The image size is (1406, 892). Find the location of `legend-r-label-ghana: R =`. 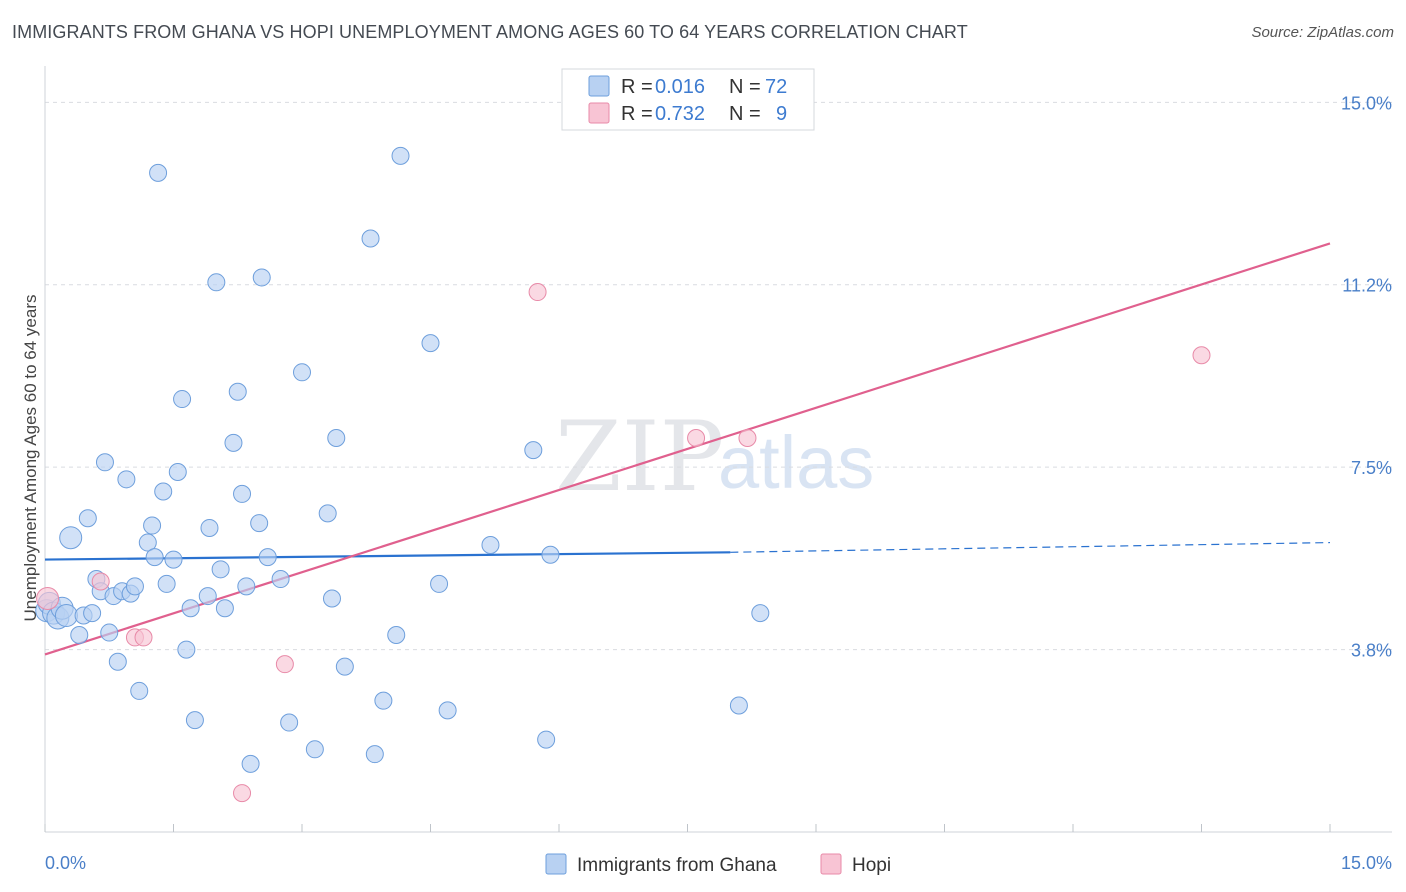

legend-r-label-ghana: R = is located at coordinates (637, 87).